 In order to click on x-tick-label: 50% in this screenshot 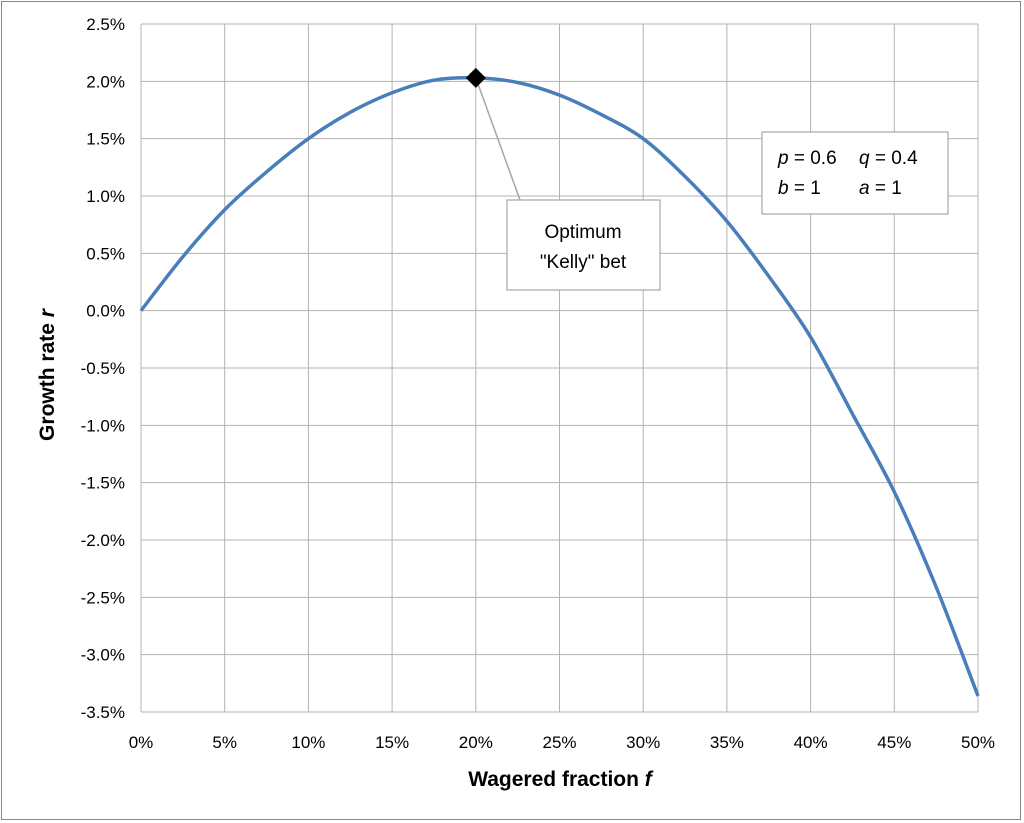, I will do `click(978, 742)`.